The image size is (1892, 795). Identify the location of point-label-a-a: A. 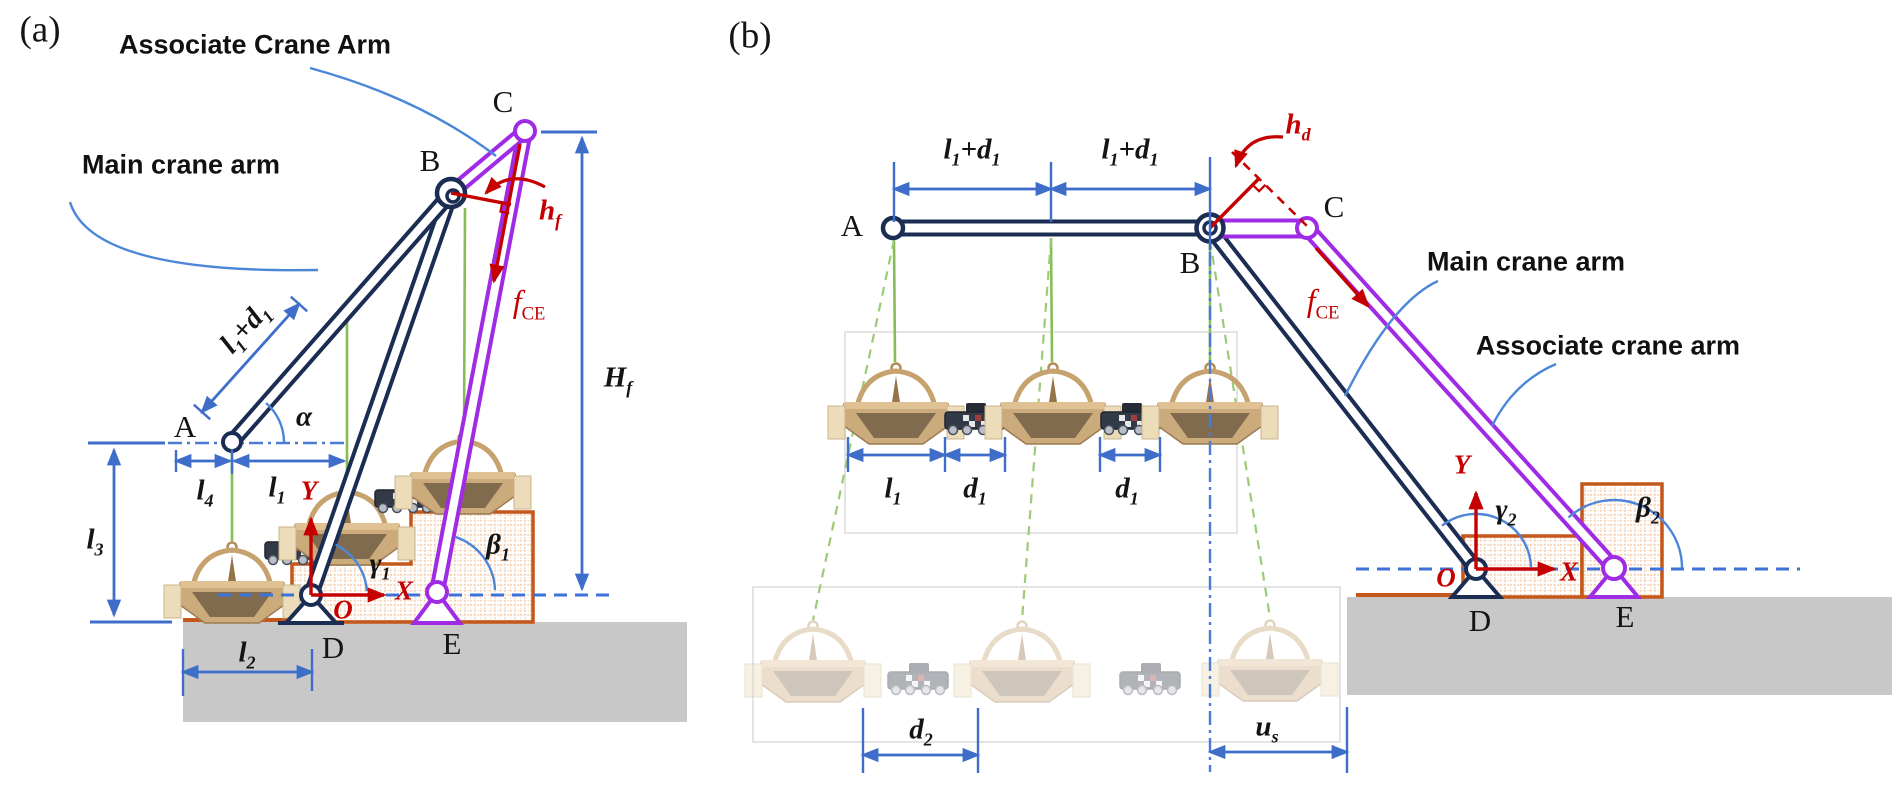
(185, 426).